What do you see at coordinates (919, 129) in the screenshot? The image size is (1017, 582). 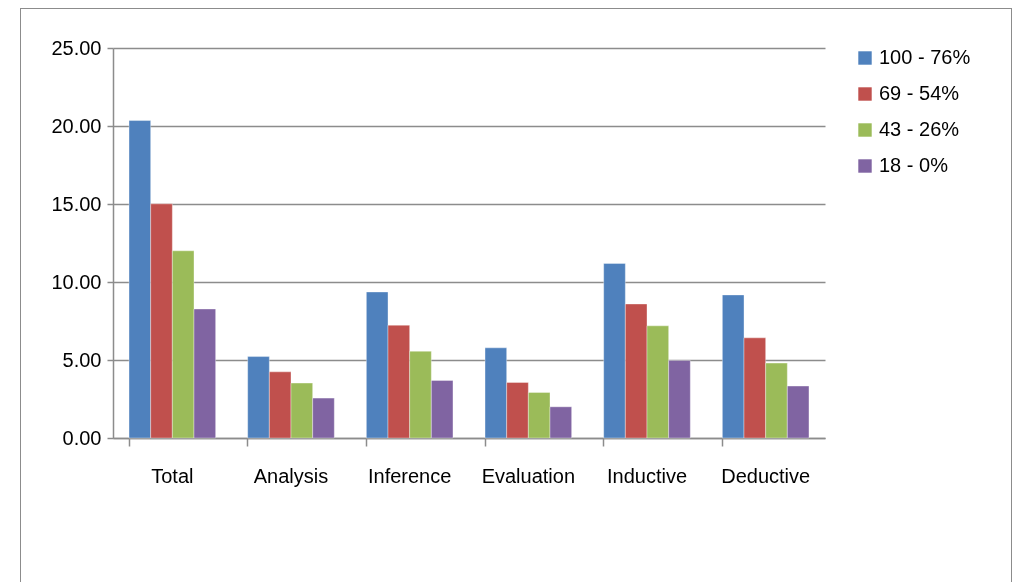 I see `legend-label: 43 - 26%` at bounding box center [919, 129].